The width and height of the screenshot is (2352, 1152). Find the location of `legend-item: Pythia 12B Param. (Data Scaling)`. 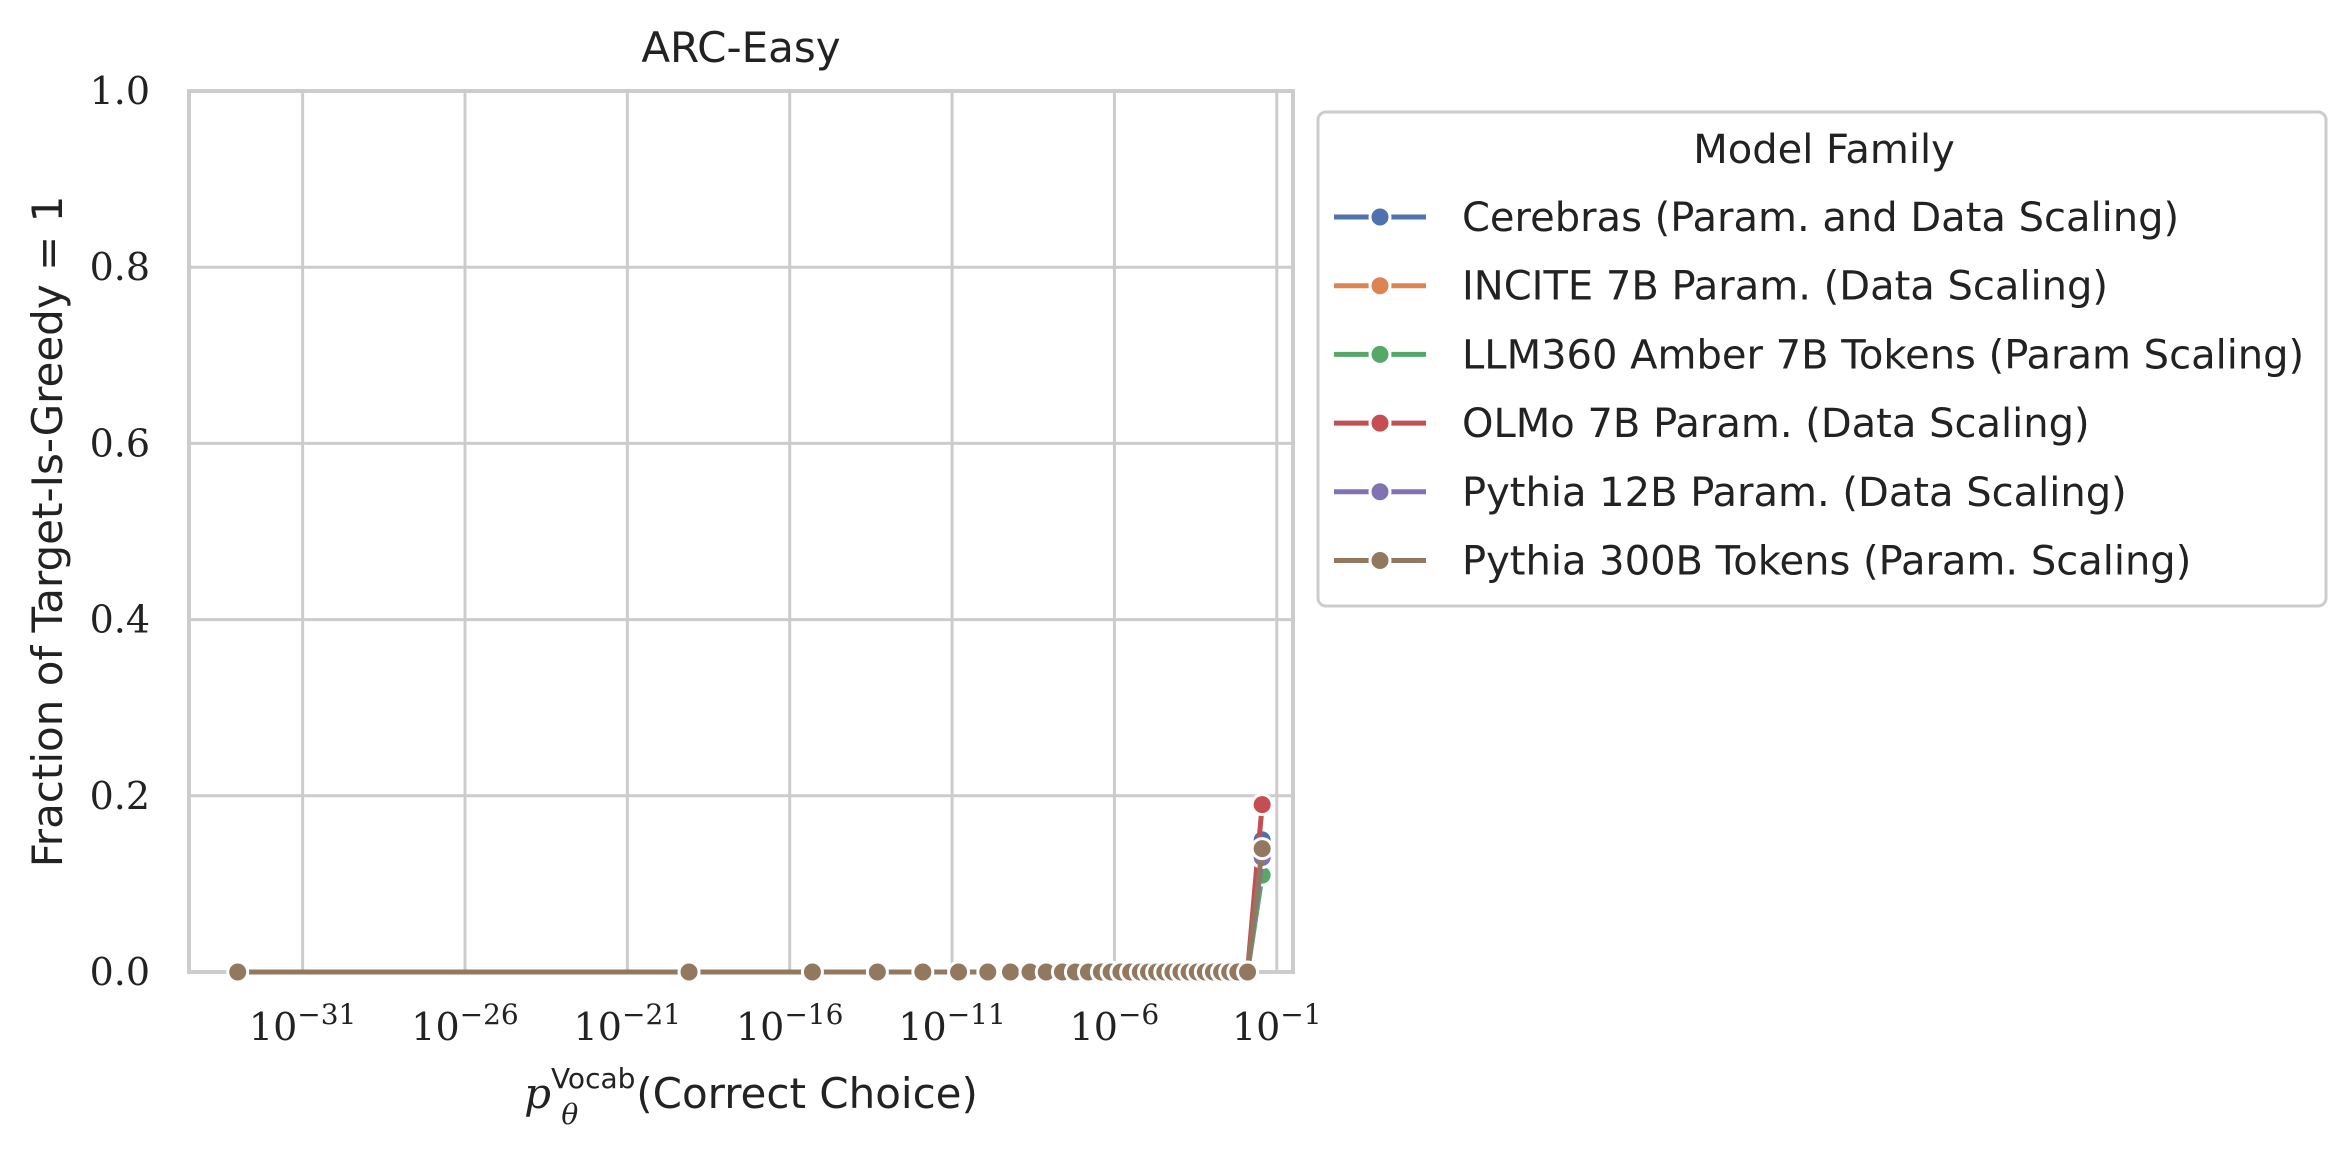

legend-item: Pythia 12B Param. (Data Scaling) is located at coordinates (1730, 493).